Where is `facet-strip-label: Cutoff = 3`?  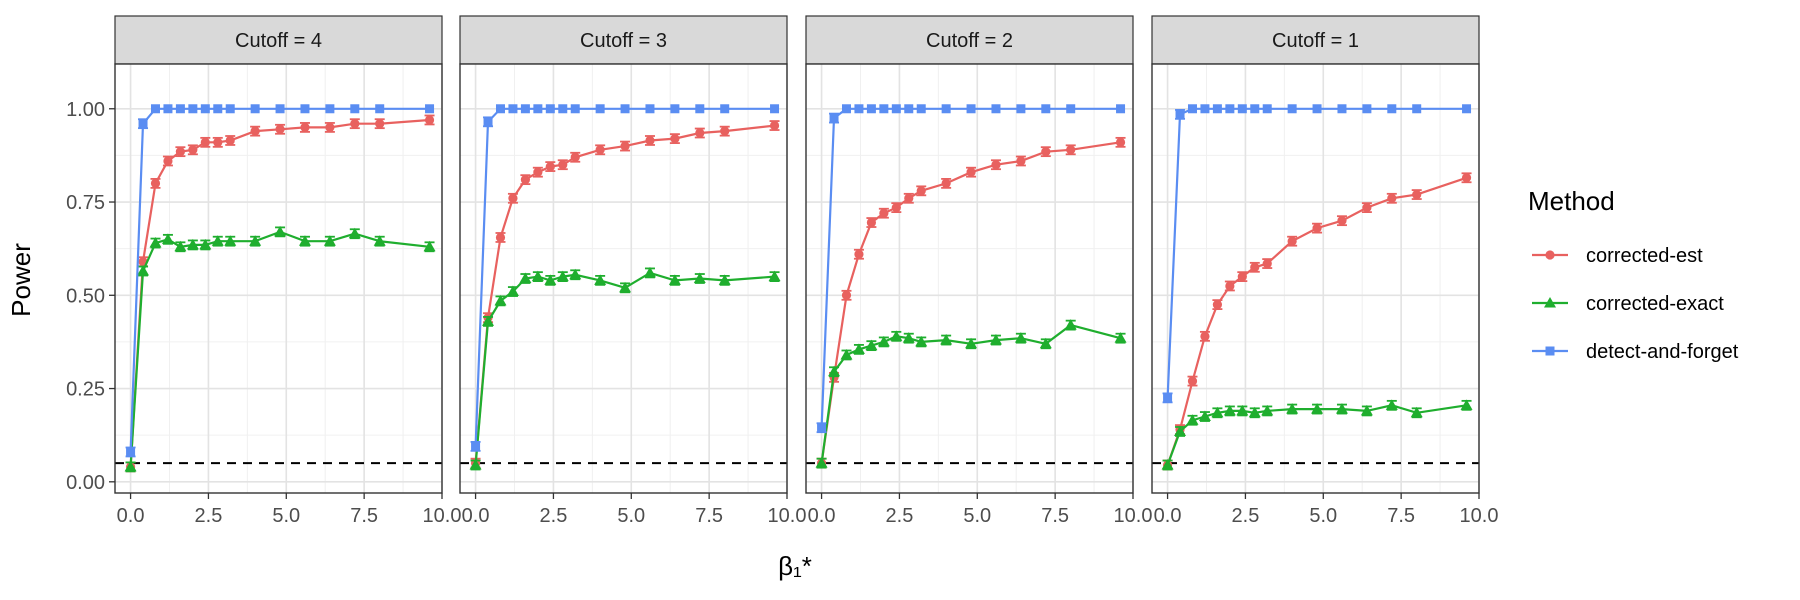
facet-strip-label: Cutoff = 3 is located at coordinates (623, 41).